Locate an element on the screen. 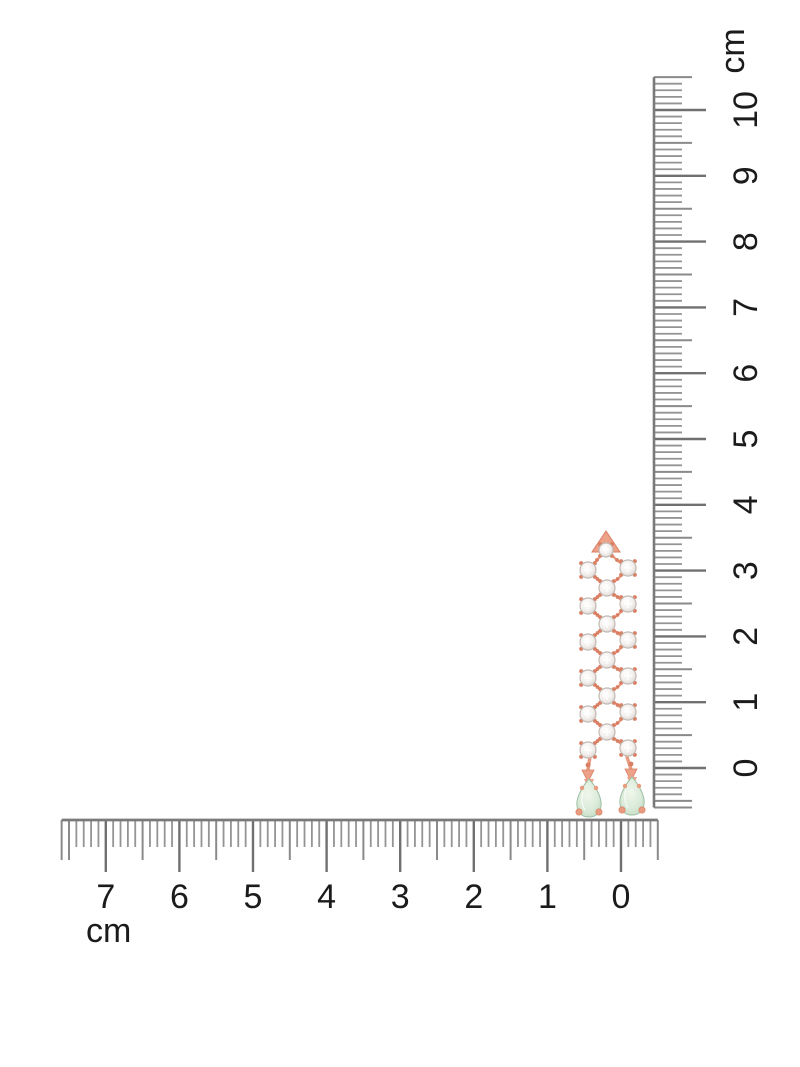  horizontal-ruler-label-5: 5 is located at coordinates (253, 897).